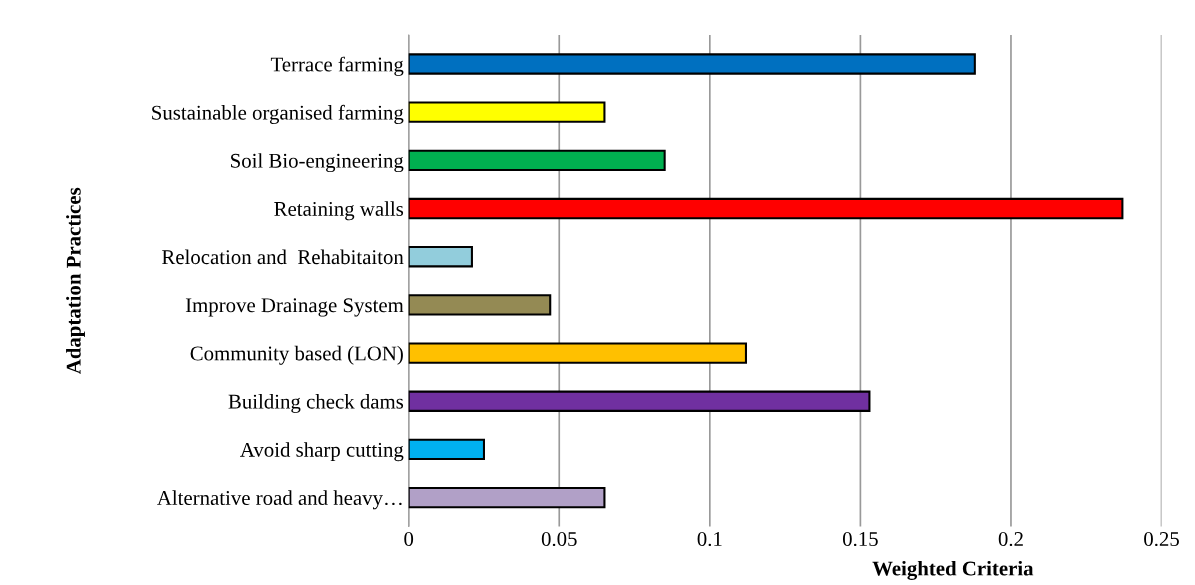 The width and height of the screenshot is (1195, 585). What do you see at coordinates (339, 211) in the screenshot?
I see `y-tick-label: Retaining walls` at bounding box center [339, 211].